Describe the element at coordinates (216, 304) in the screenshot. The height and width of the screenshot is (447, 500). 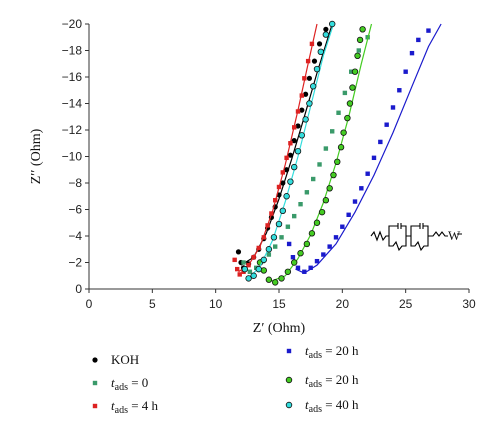
I see `x-tick-label: 10` at that location.